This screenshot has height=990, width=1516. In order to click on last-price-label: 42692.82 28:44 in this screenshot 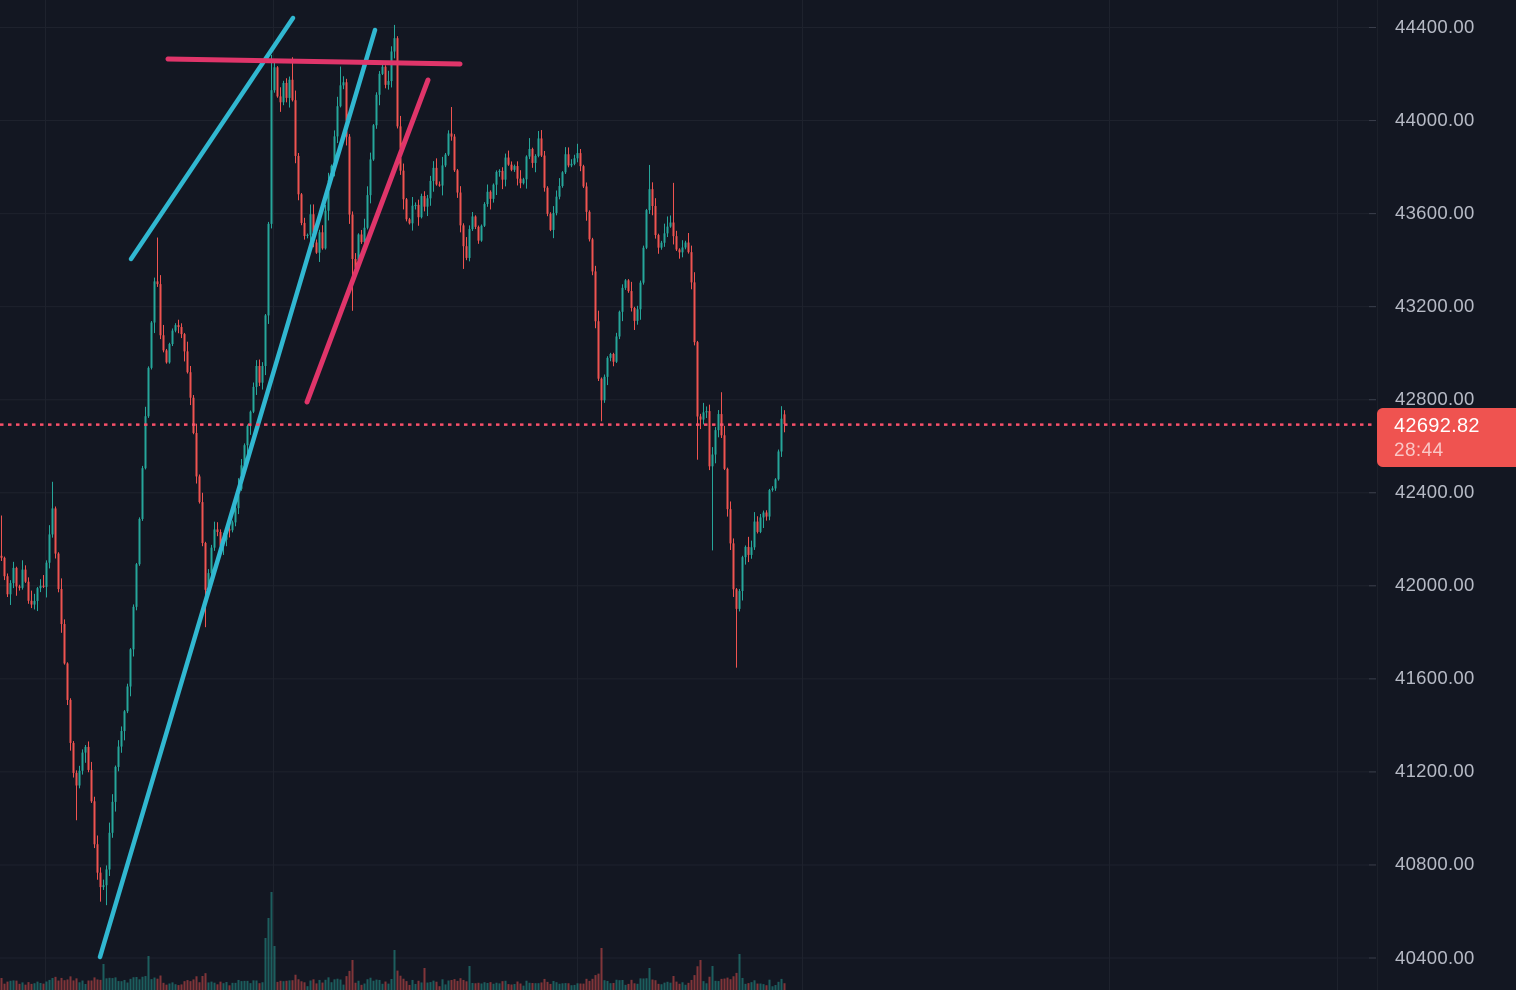, I will do `click(1446, 438)`.